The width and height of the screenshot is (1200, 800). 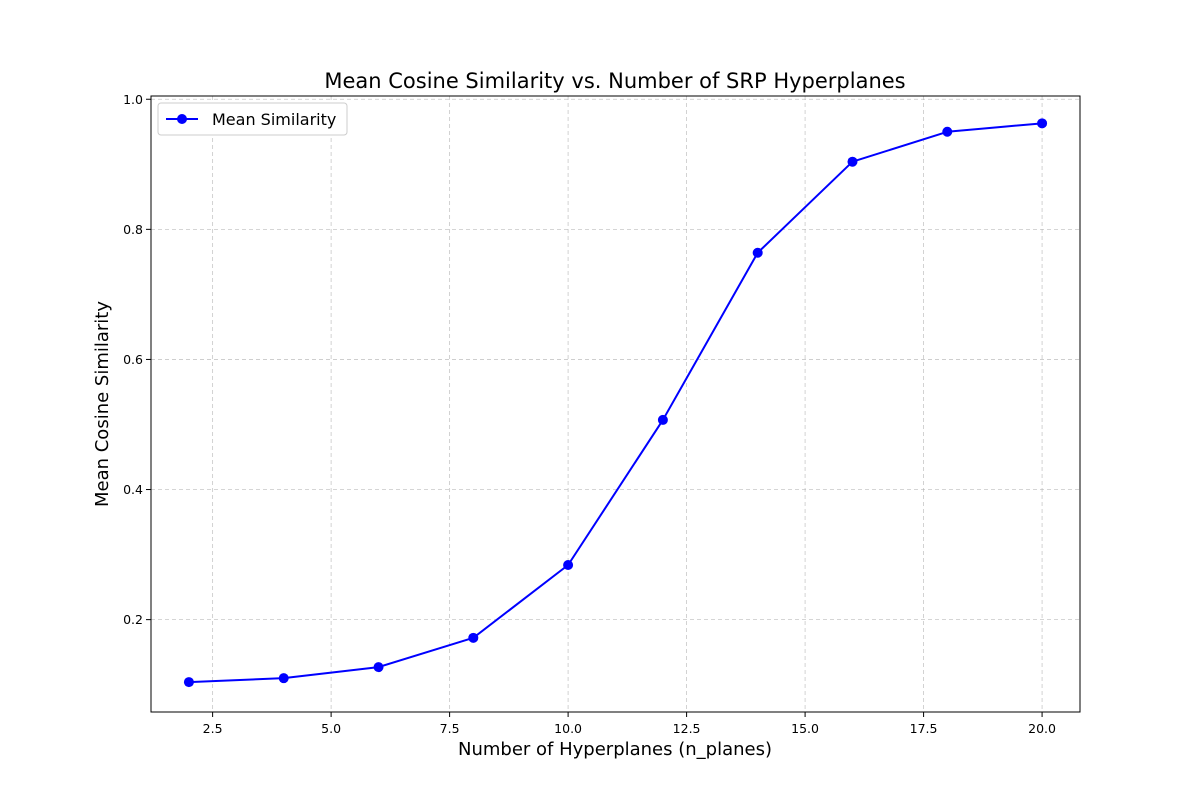 What do you see at coordinates (331, 728) in the screenshot?
I see `x-tick-label: 5.0` at bounding box center [331, 728].